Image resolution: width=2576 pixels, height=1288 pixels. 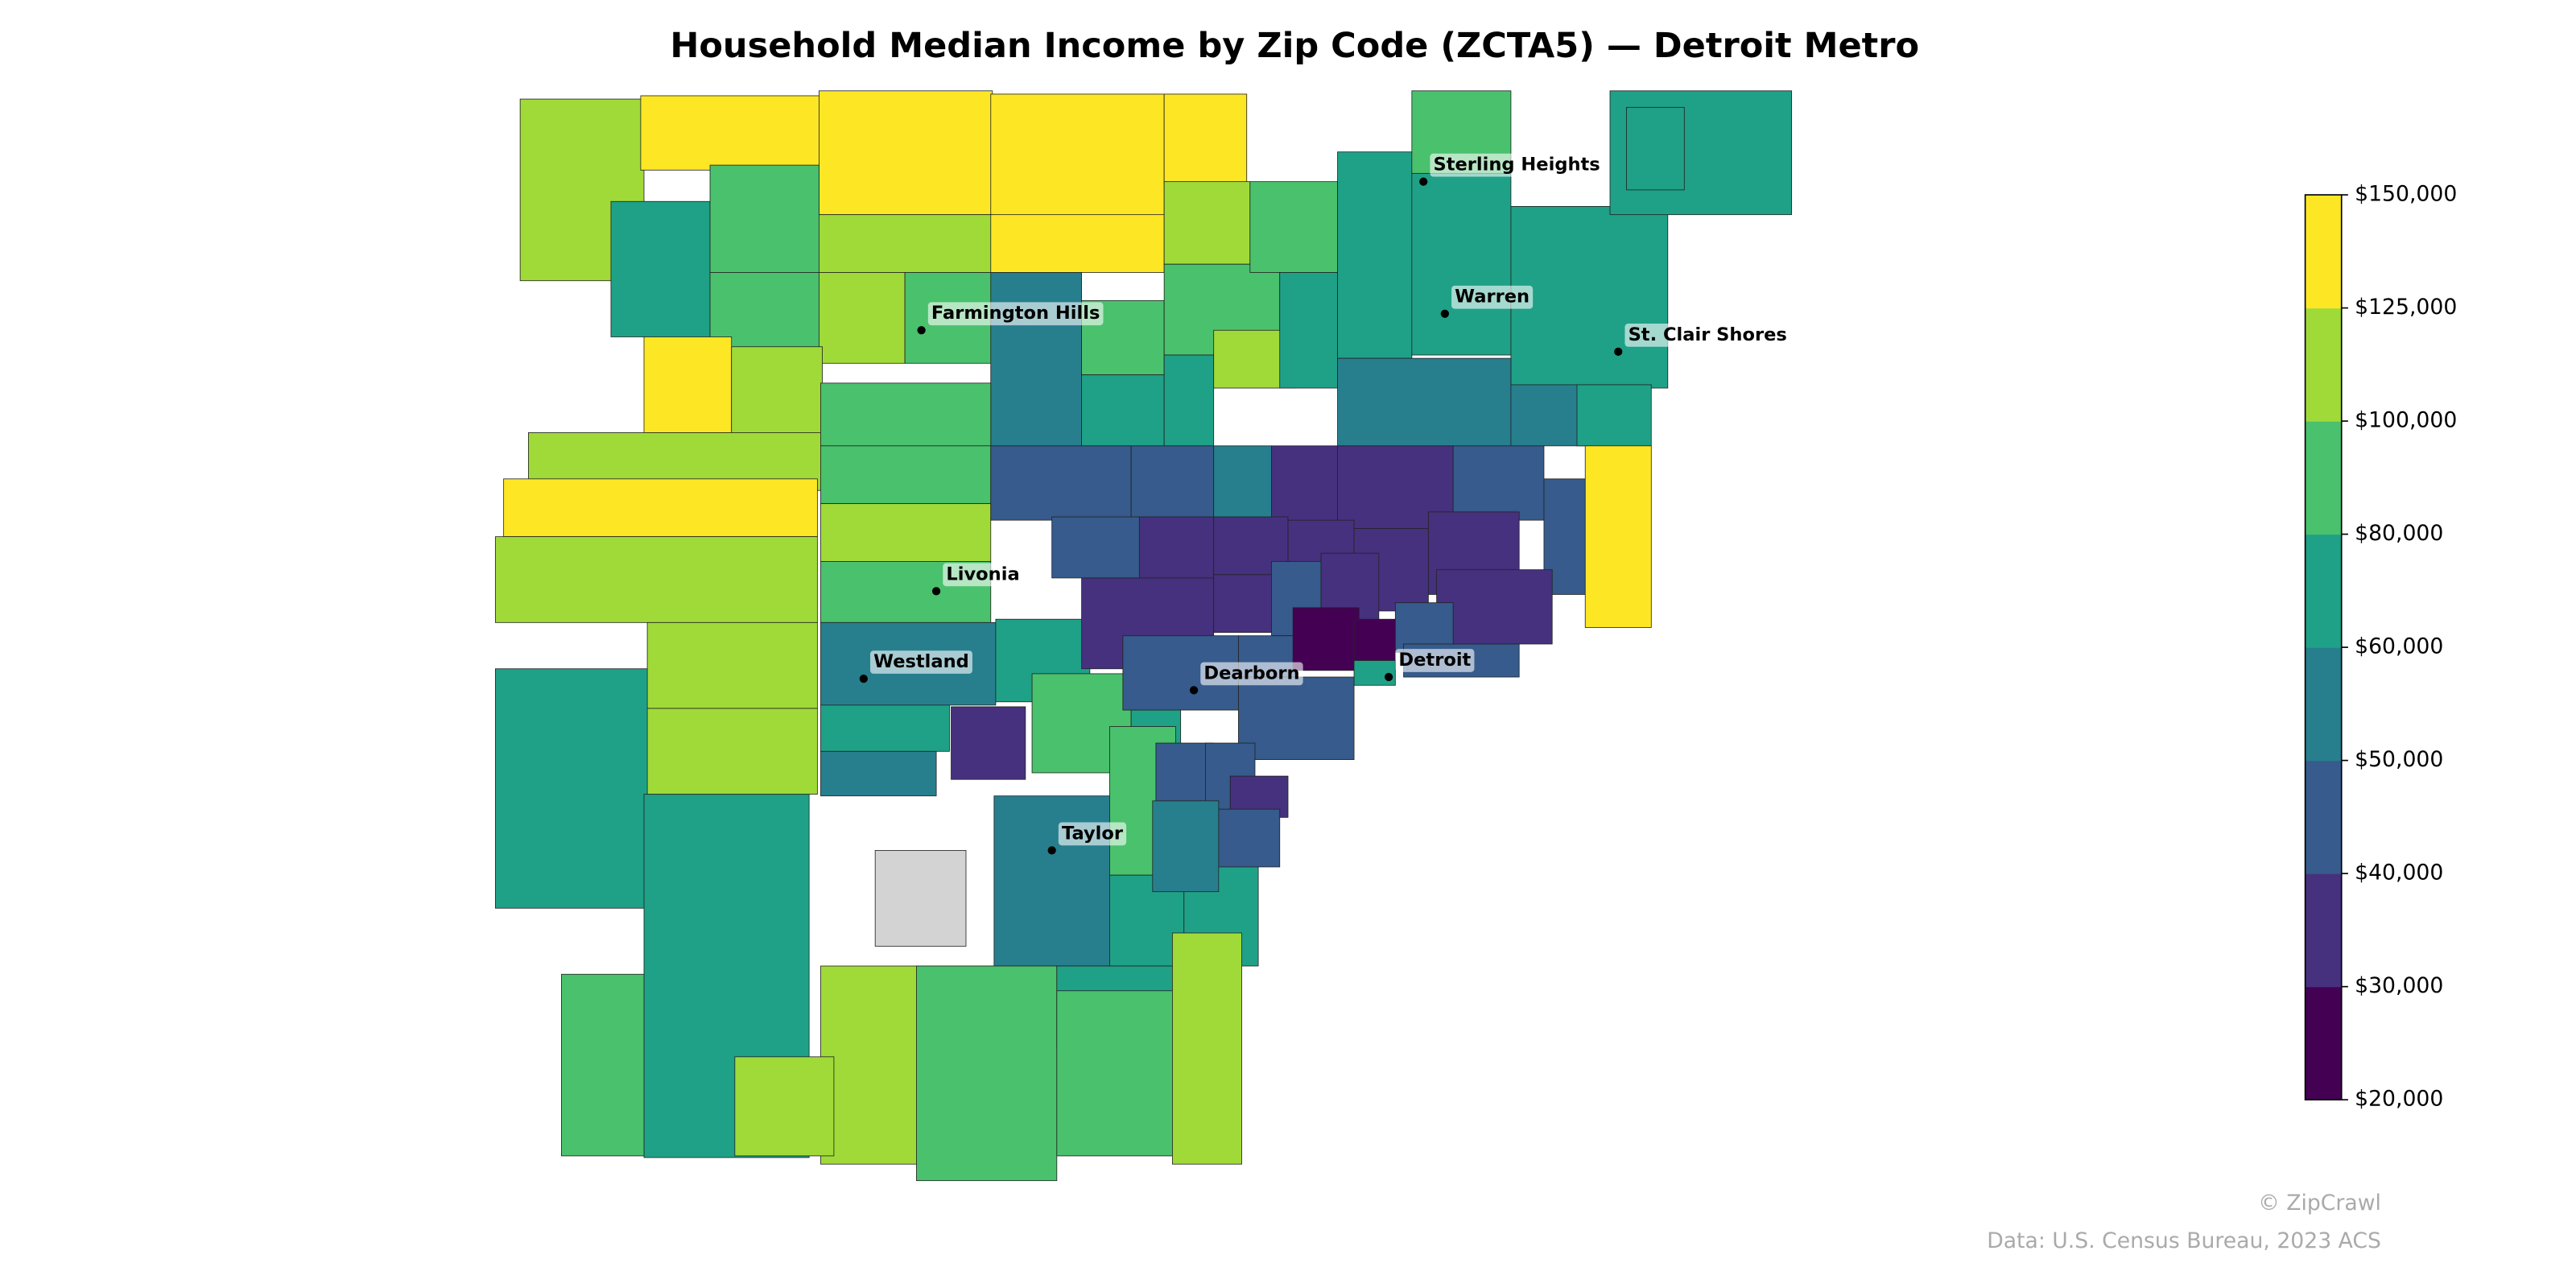 I want to click on colorbar-tick-label: $40,000, so click(x=2399, y=873).